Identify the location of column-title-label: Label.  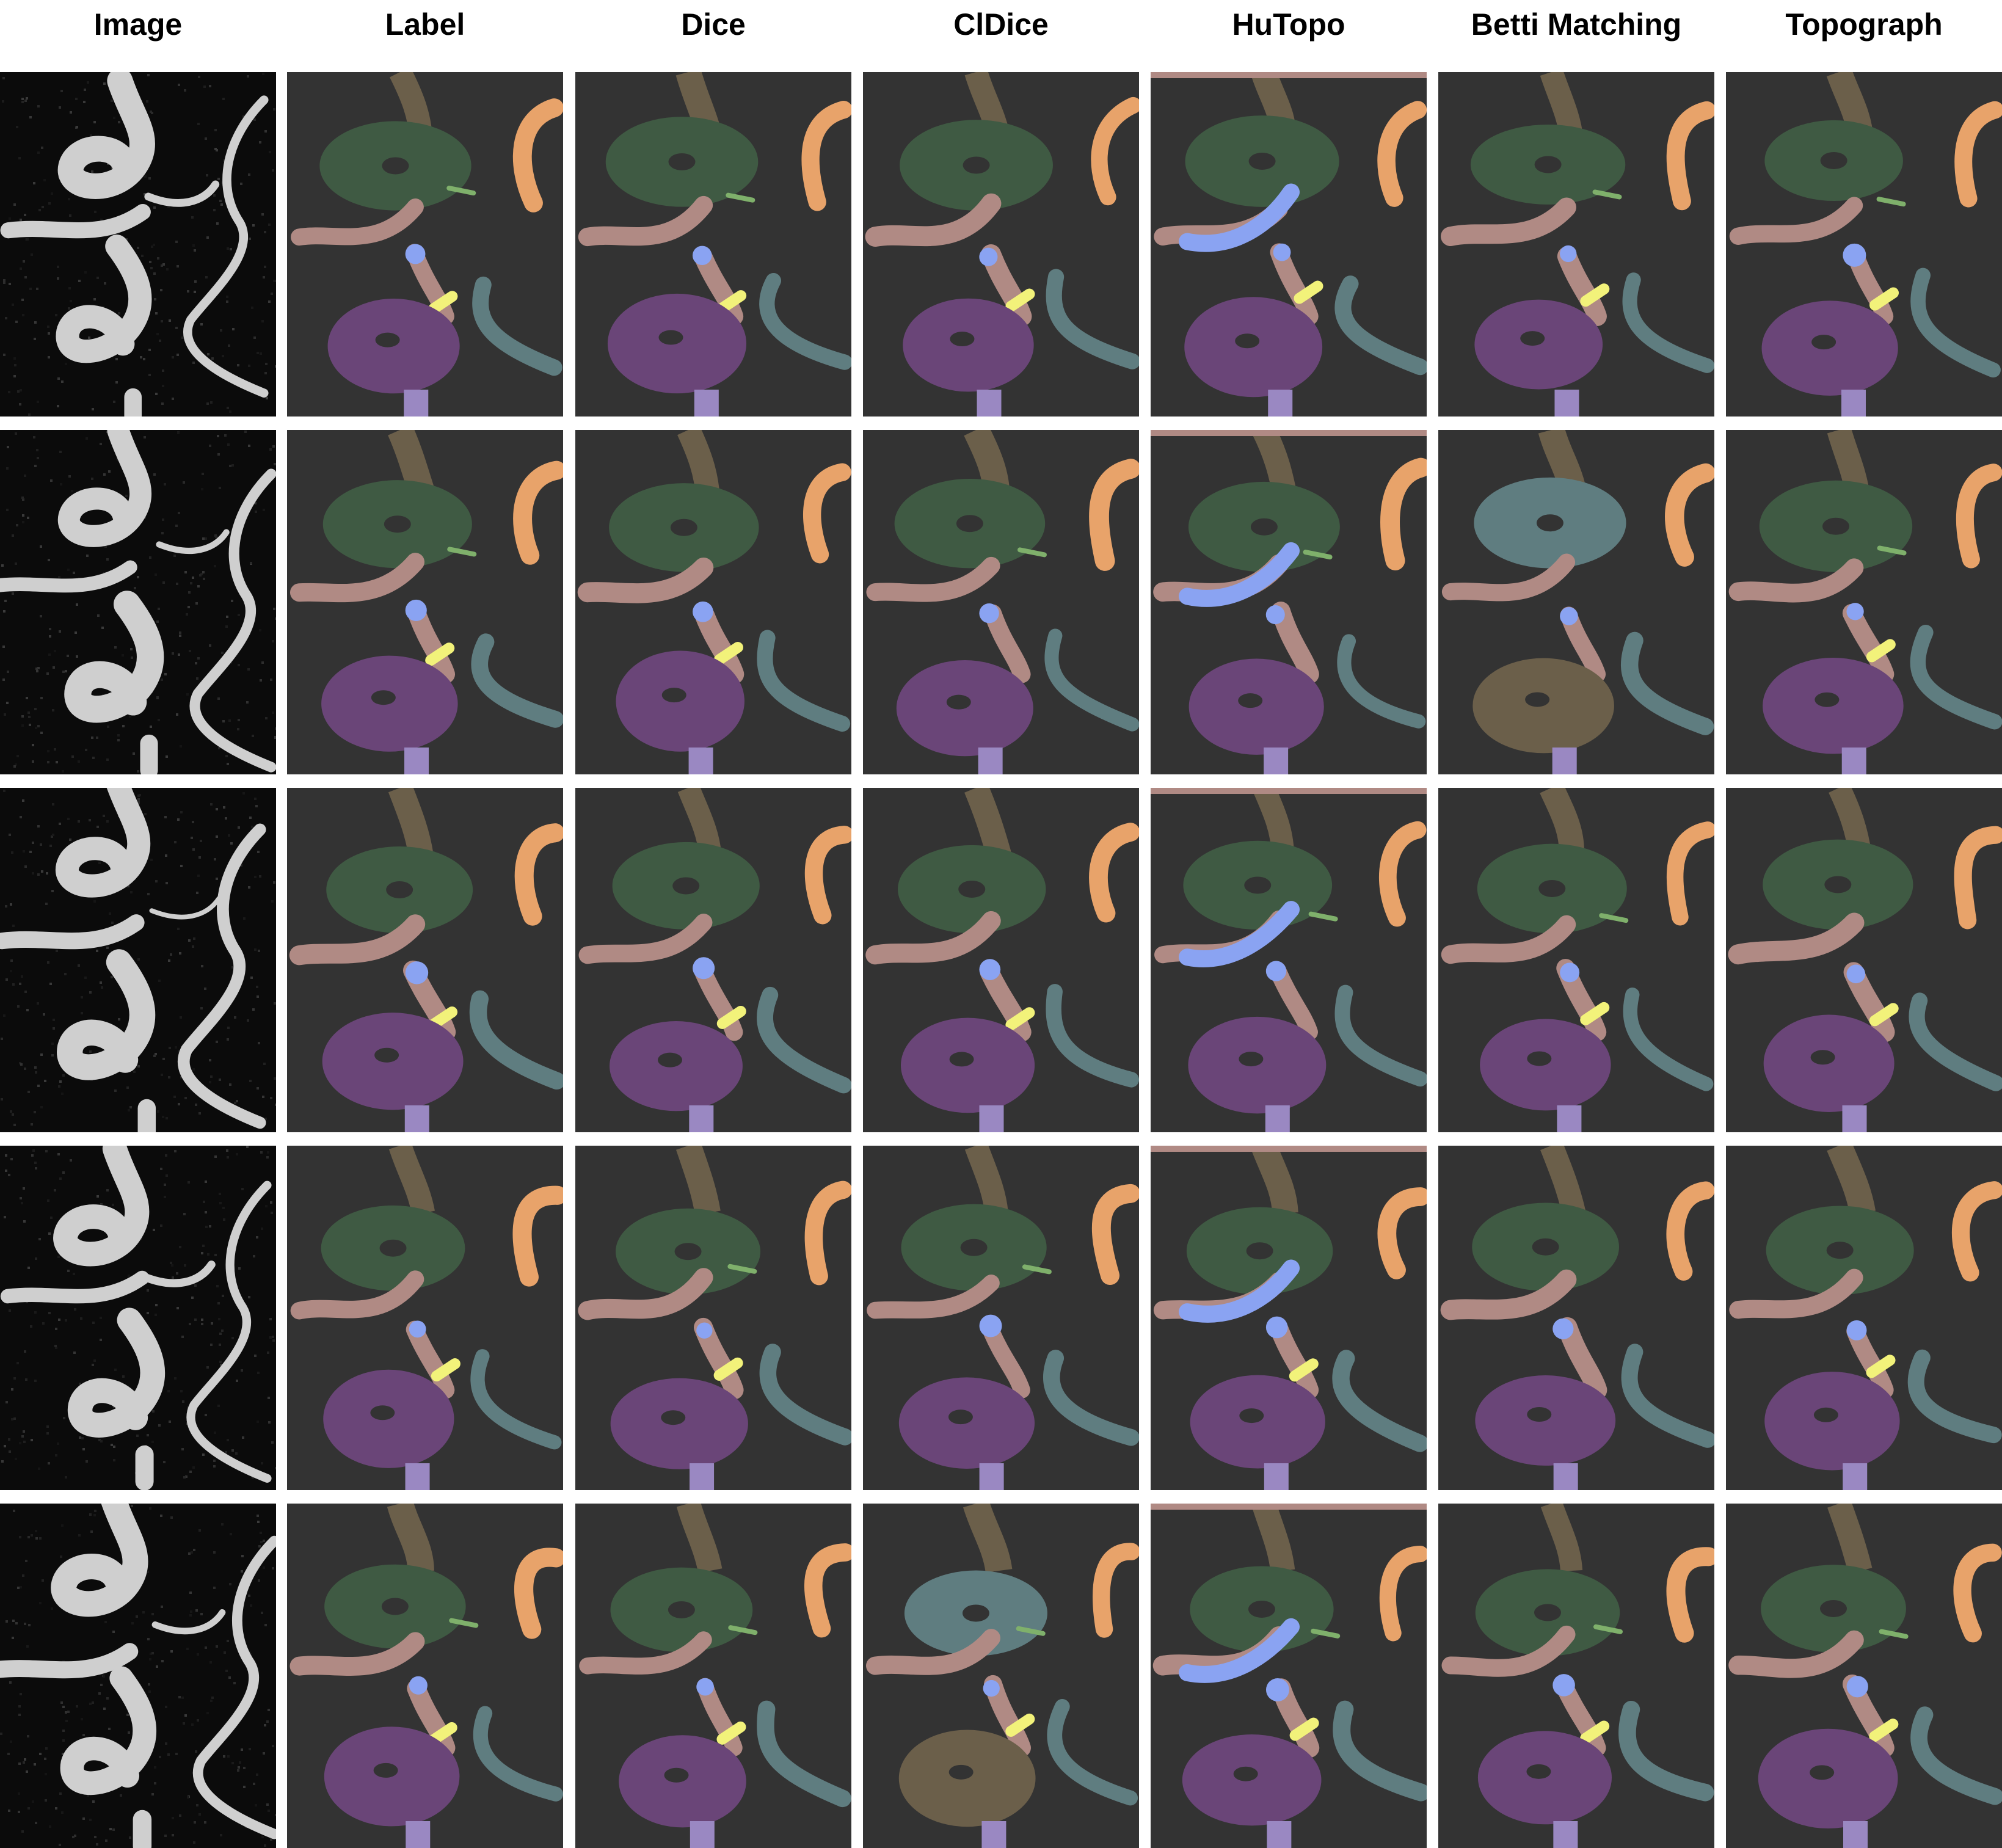
(425, 24).